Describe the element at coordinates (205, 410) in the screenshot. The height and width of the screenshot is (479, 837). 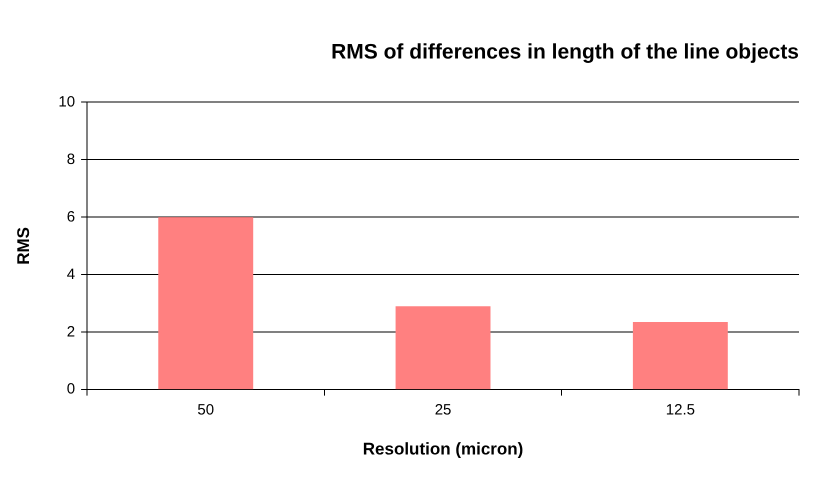
I see `x-tick-label: 50` at that location.